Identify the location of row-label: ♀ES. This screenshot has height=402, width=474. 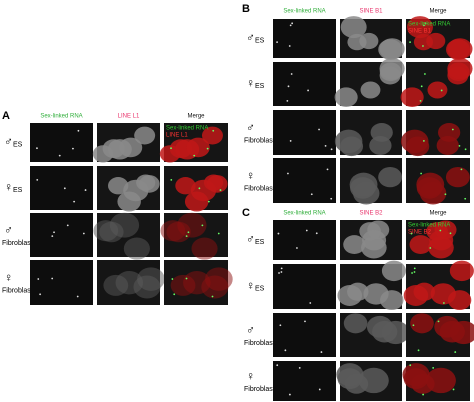
(255, 286).